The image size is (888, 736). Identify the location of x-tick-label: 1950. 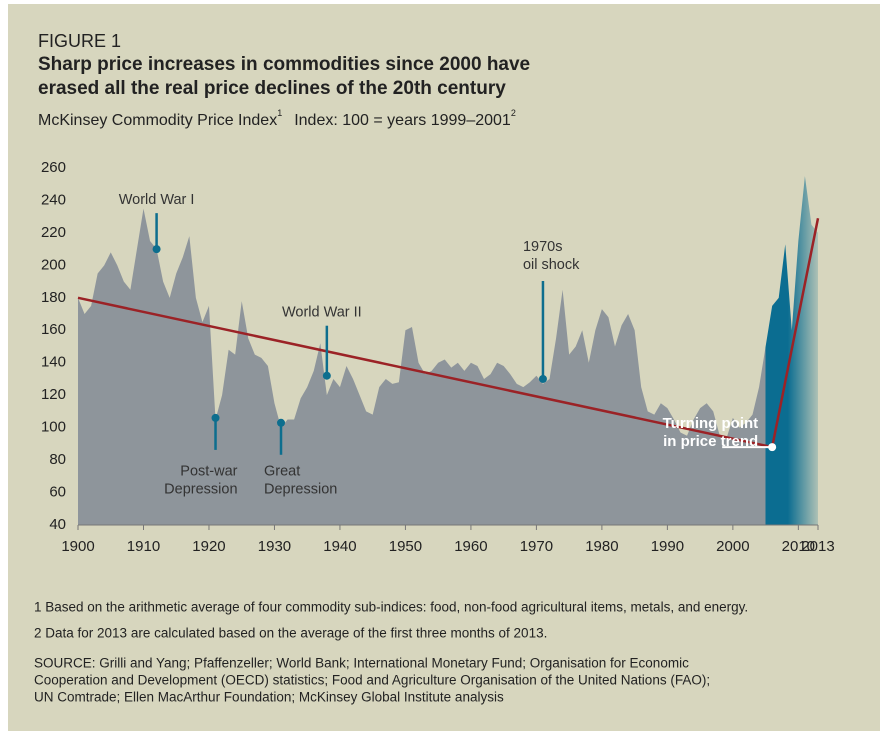
(405, 546).